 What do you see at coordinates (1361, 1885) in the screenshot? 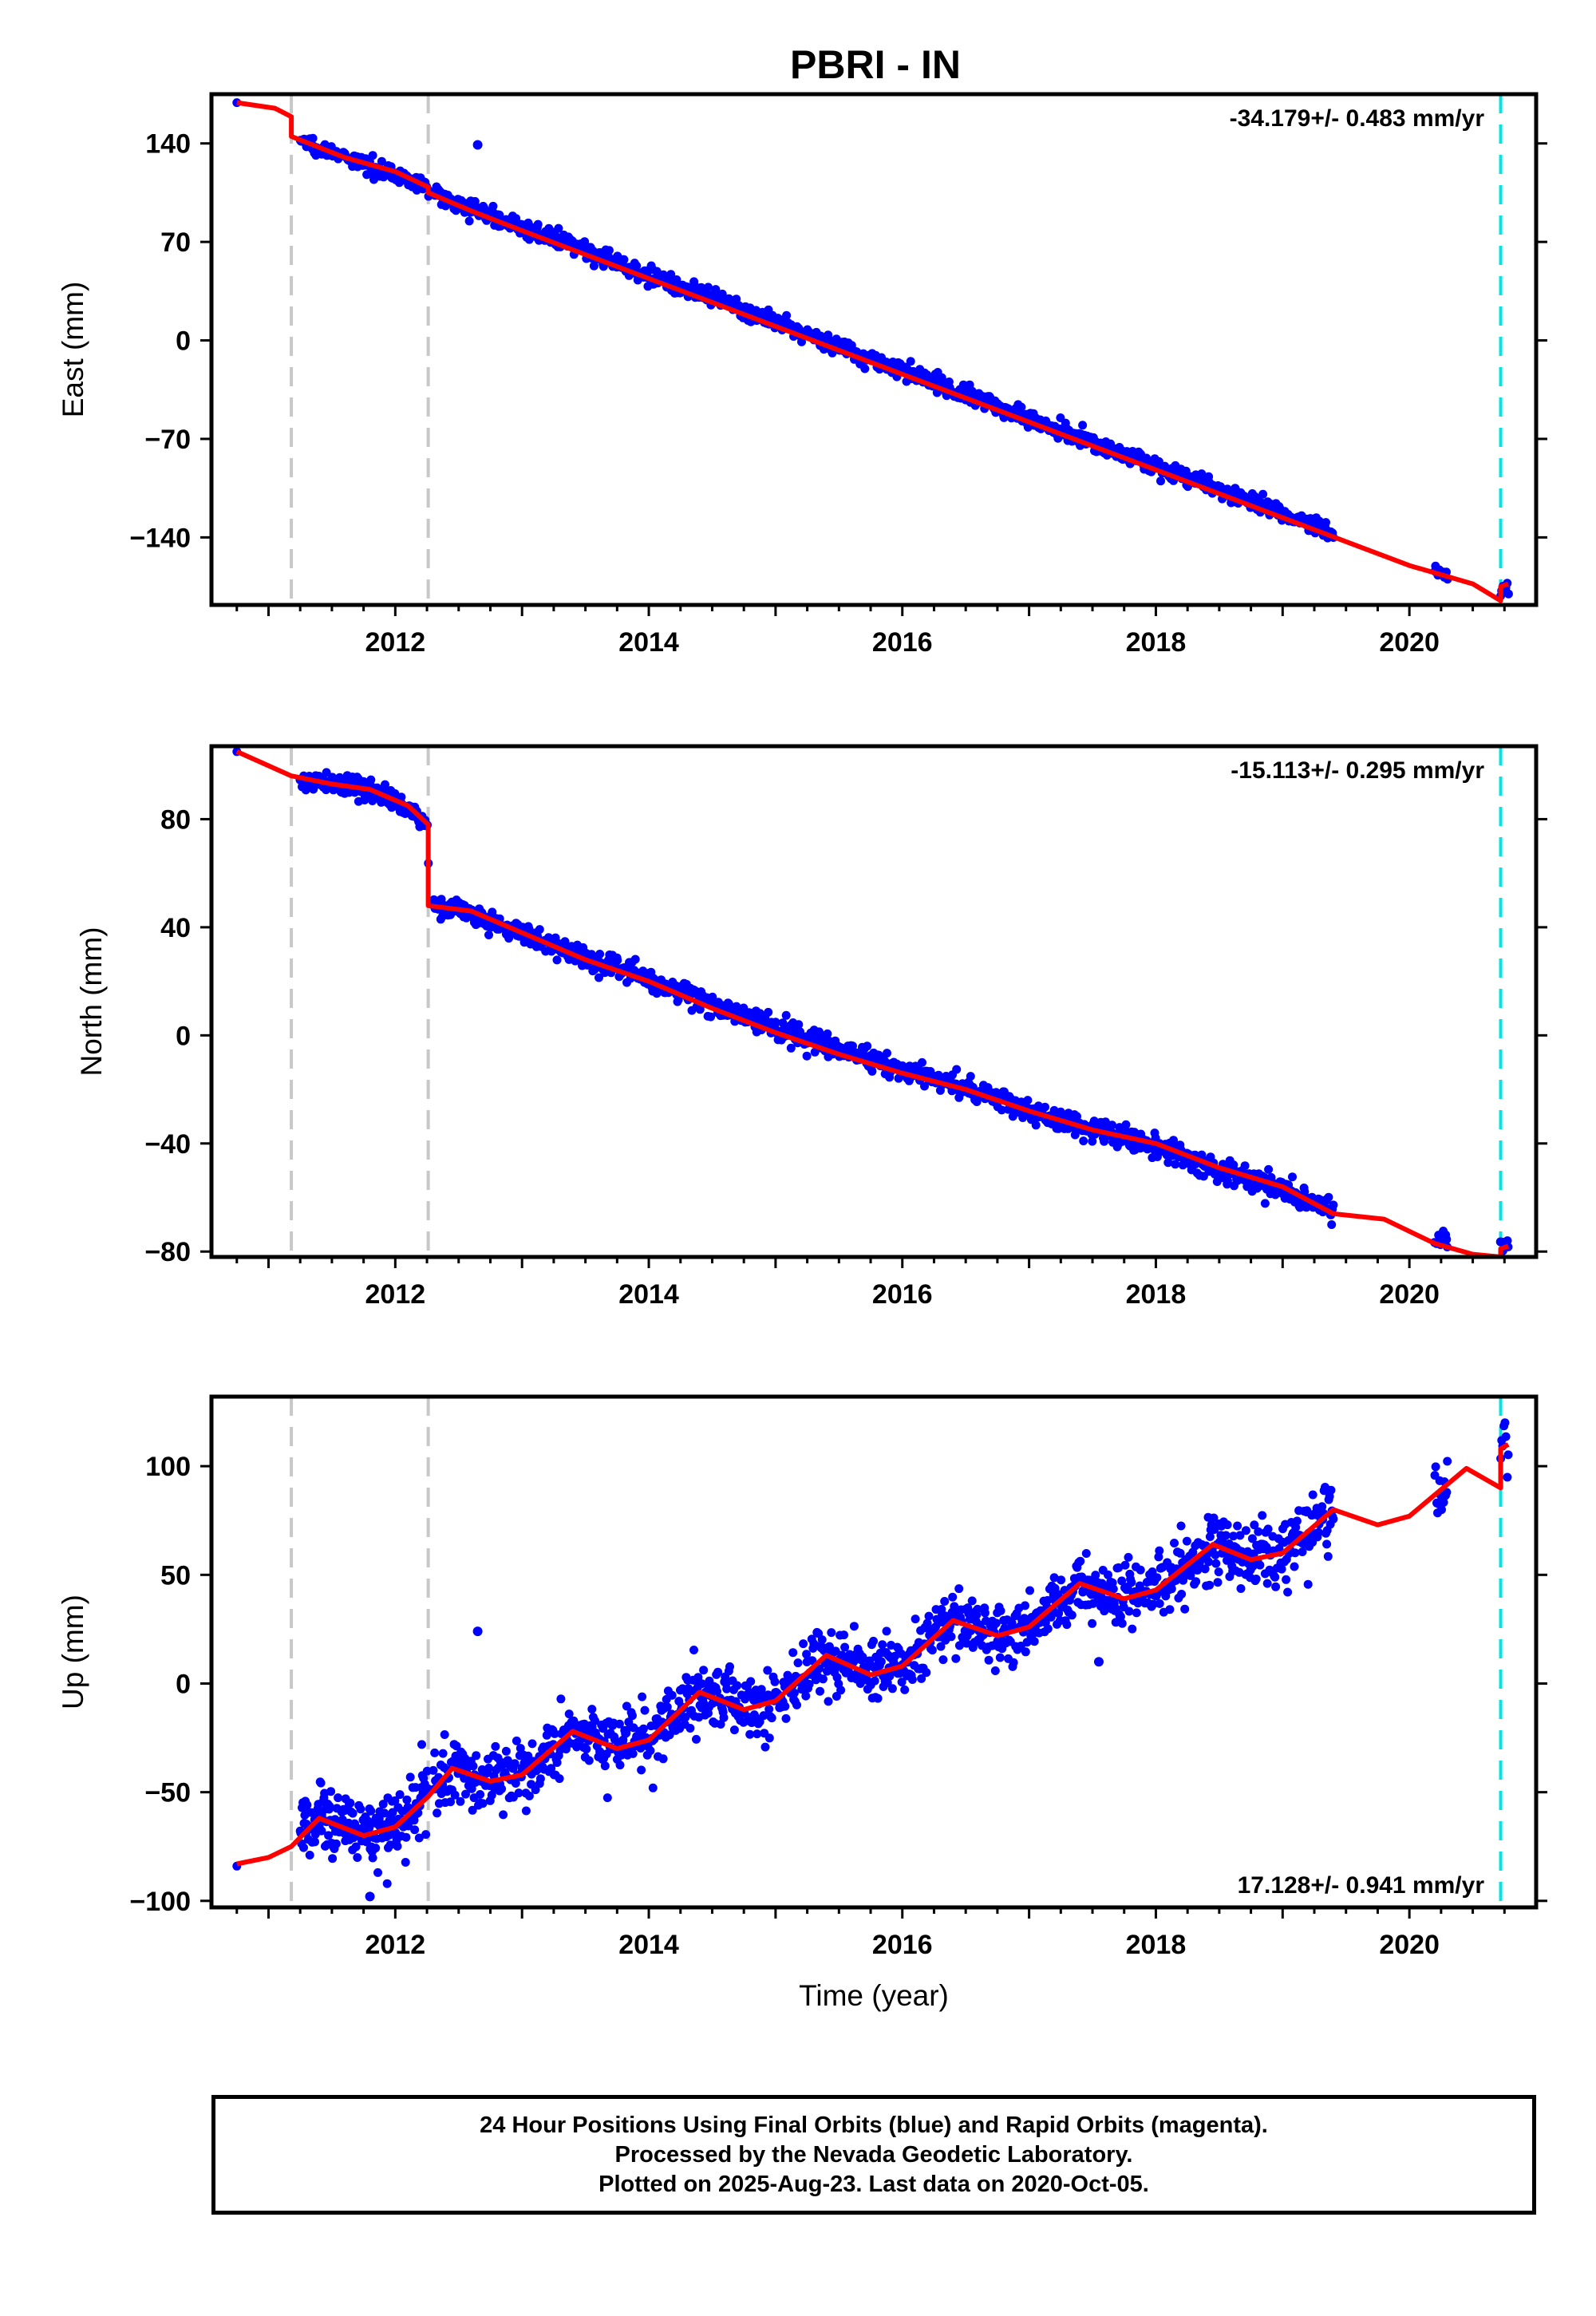
I see `rate-label: 17.128+/- 0.941 mm/yr` at bounding box center [1361, 1885].